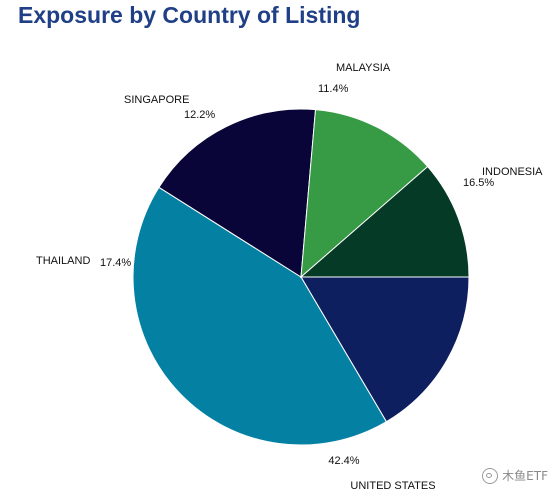 This screenshot has width=556, height=496. Describe the element at coordinates (237, 193) in the screenshot. I see `slice-thailand` at that location.